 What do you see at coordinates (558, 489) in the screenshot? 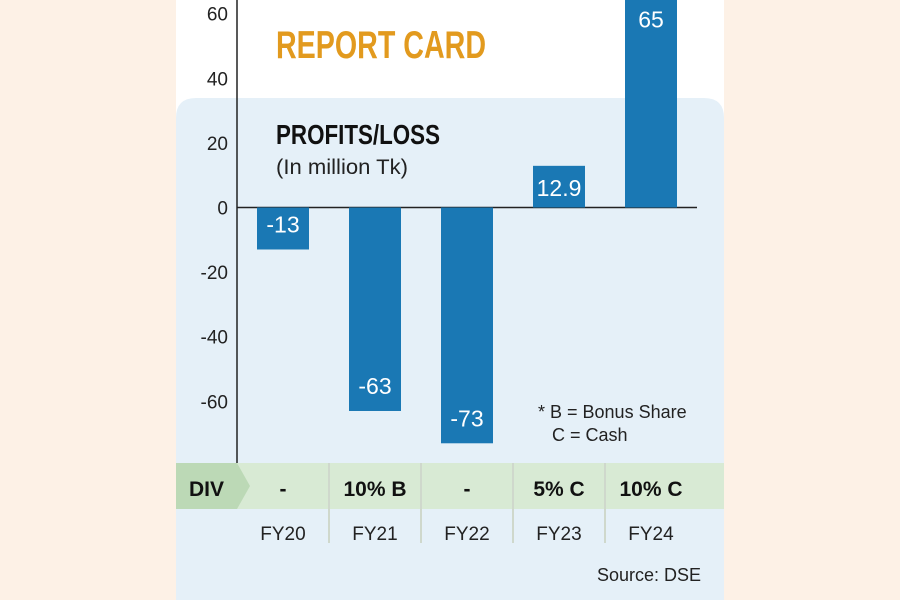
I see `dividend-value: 5% C` at bounding box center [558, 489].